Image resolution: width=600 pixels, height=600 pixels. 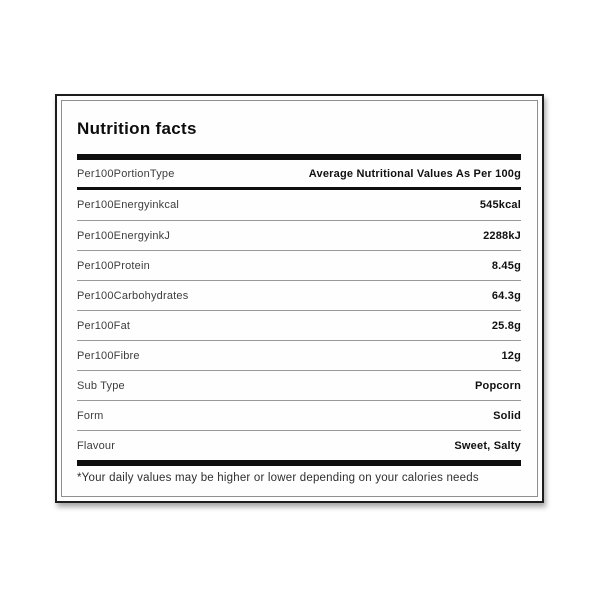 What do you see at coordinates (299, 157) in the screenshot?
I see `section-bar-top` at bounding box center [299, 157].